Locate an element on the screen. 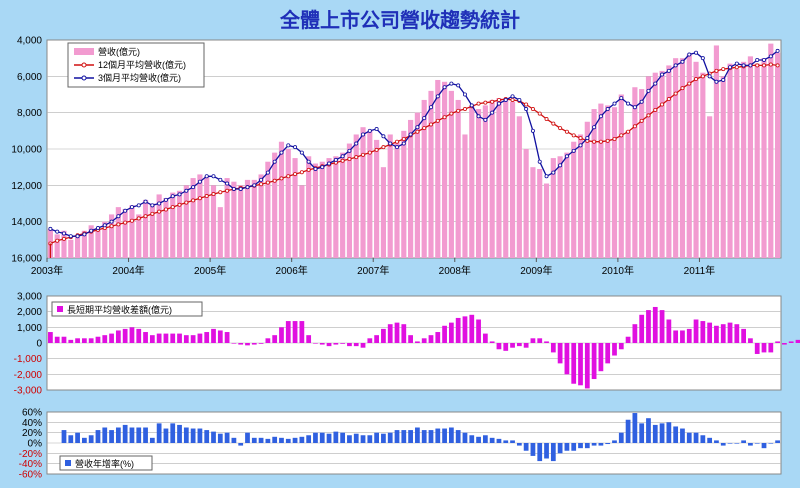 Image resolution: width=800 pixels, height=488 pixels. legend-label-revenue: 營收(億元) is located at coordinates (119, 51).